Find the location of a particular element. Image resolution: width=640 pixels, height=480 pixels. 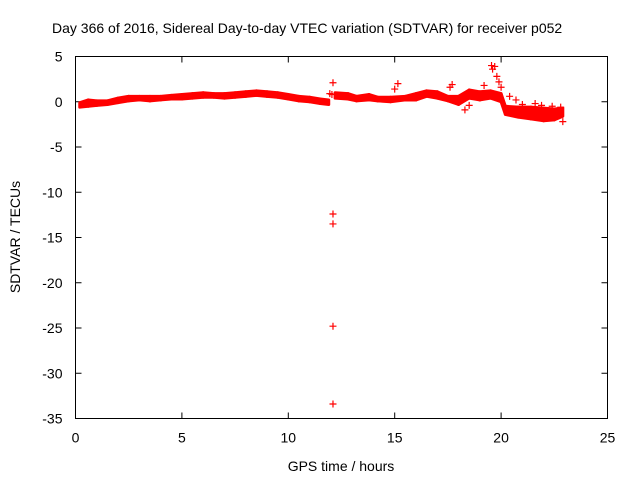

y-tick-label-2: -5 is located at coordinates (56, 147).